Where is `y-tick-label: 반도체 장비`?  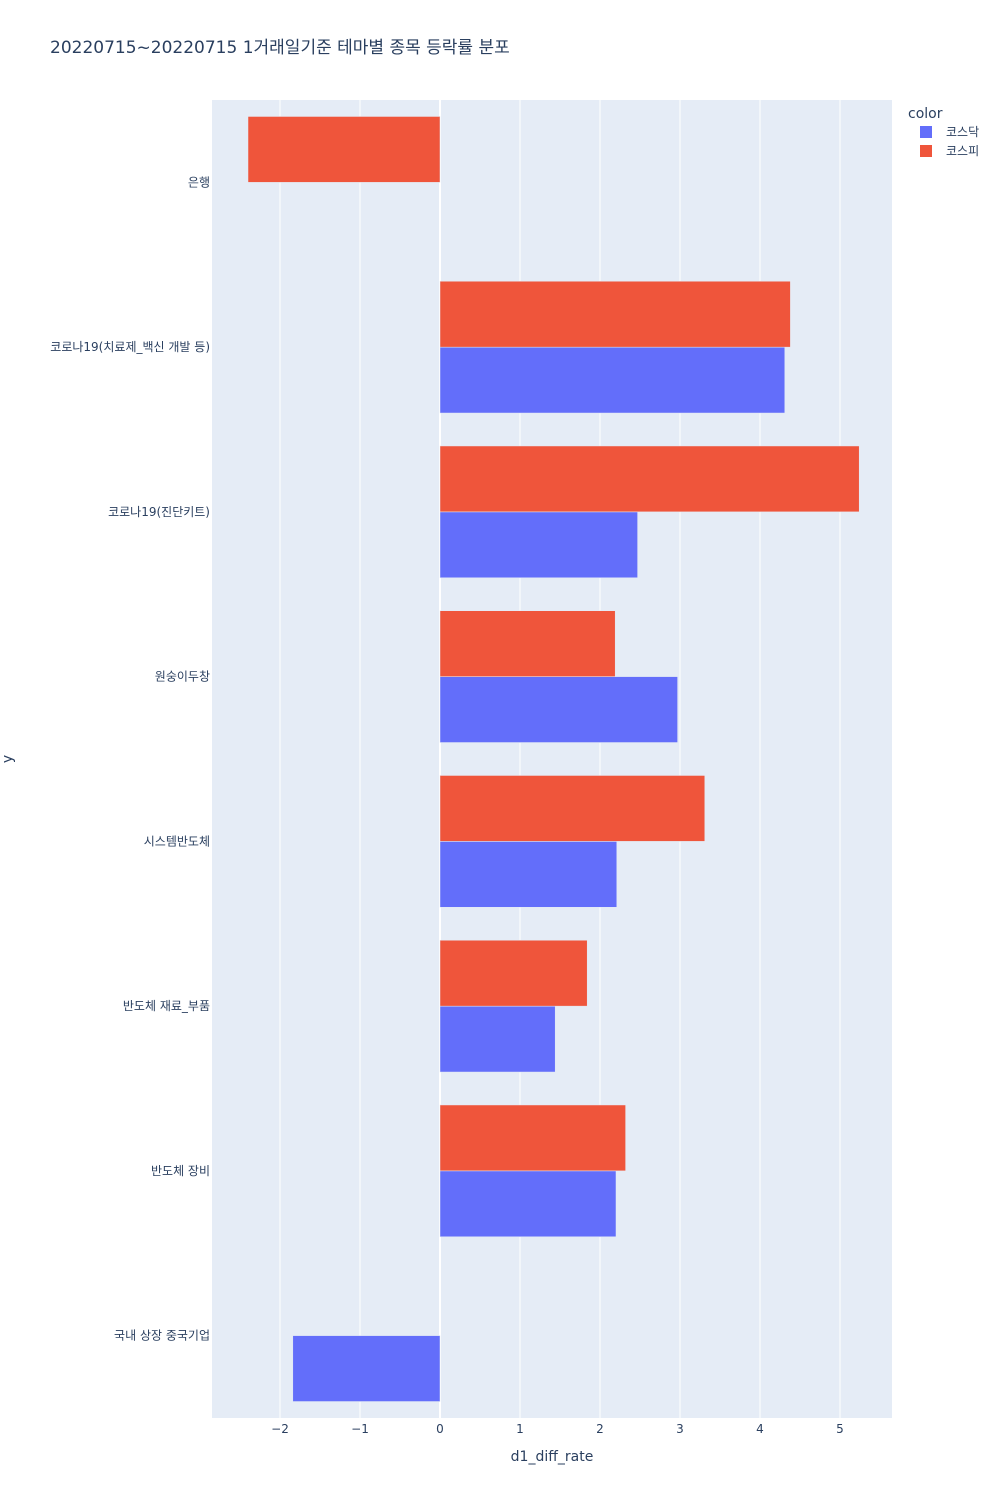
y-tick-label: 반도체 장비 is located at coordinates (180, 1171).